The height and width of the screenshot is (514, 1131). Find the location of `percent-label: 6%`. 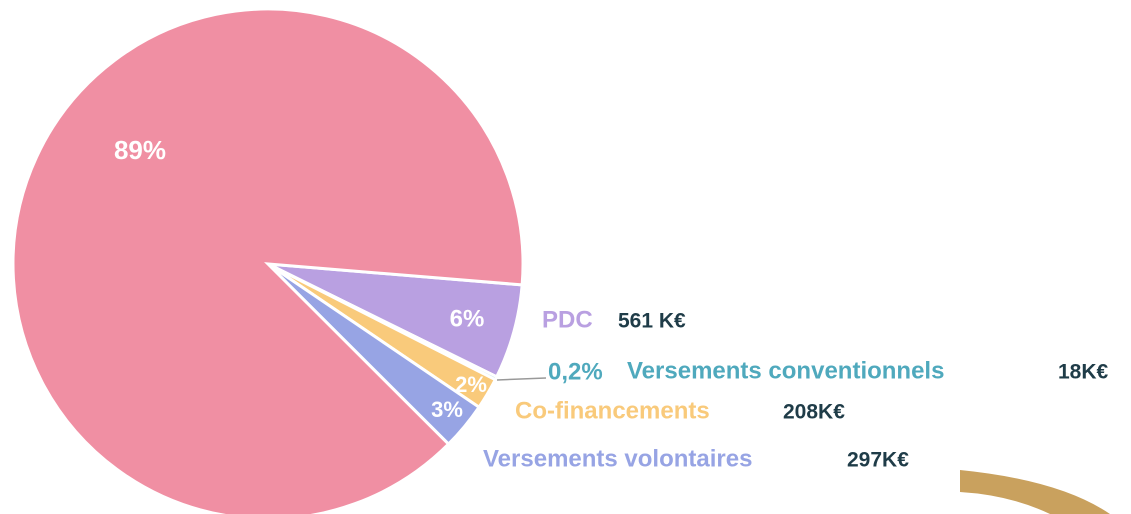

percent-label: 6% is located at coordinates (467, 318).